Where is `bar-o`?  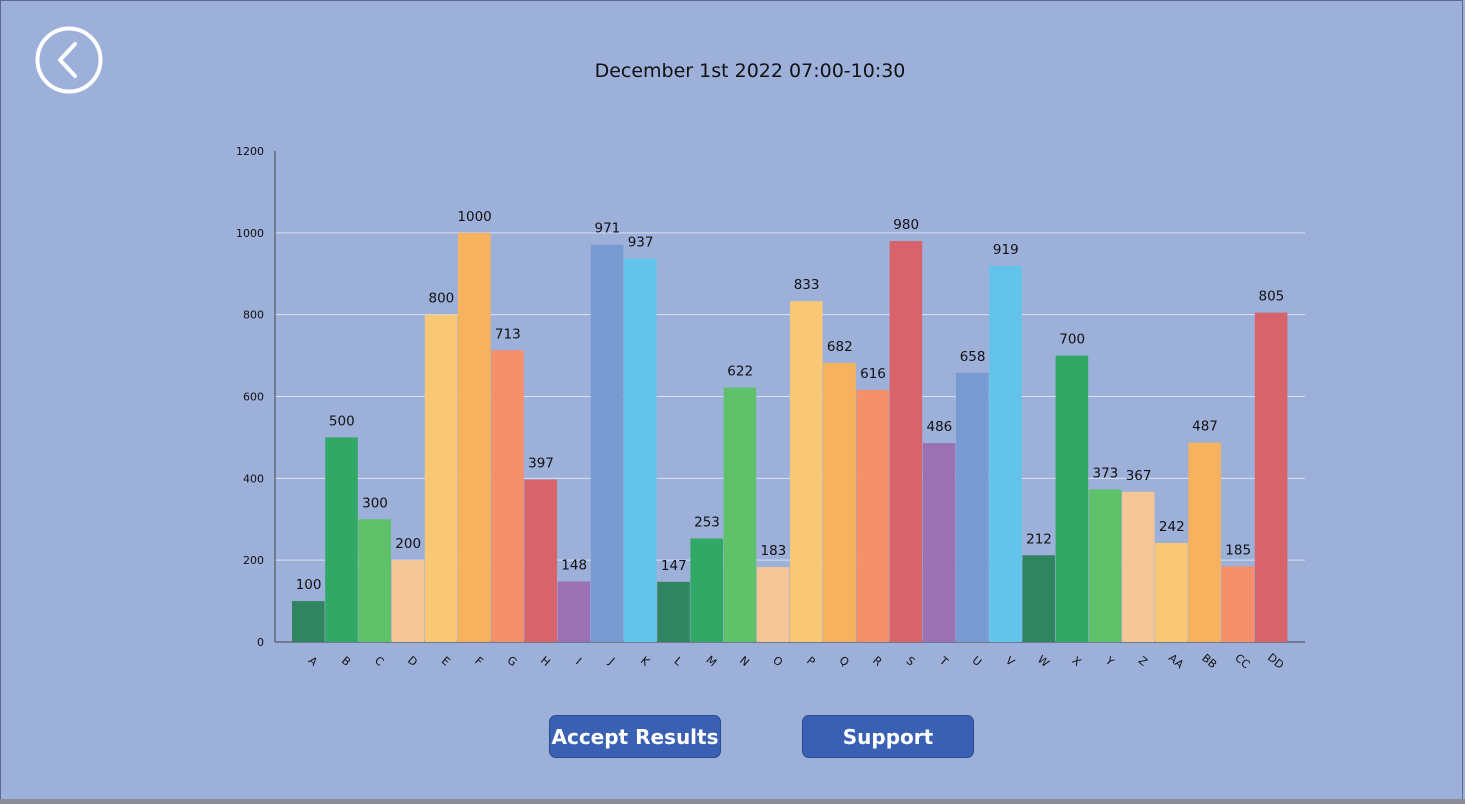 bar-o is located at coordinates (773, 604).